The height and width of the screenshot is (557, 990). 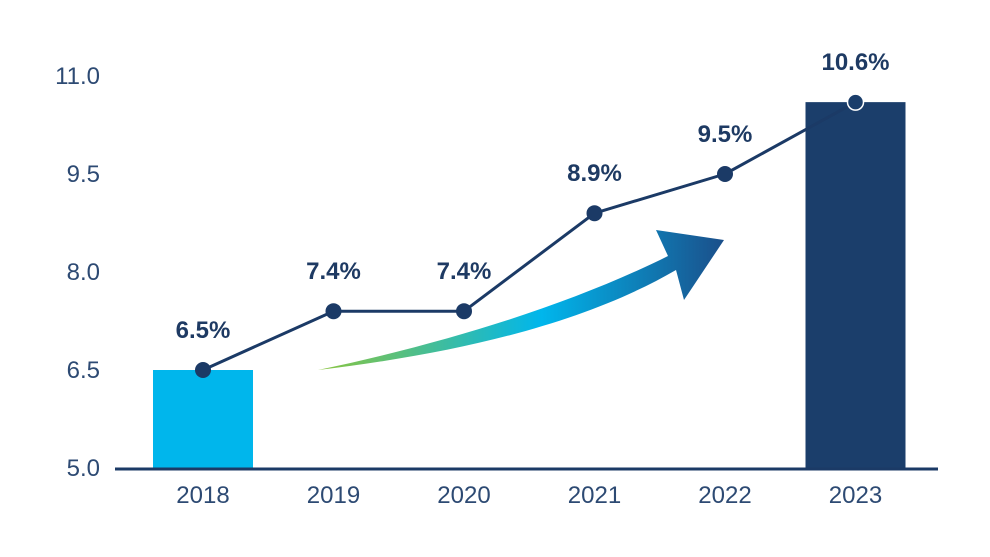 What do you see at coordinates (333, 495) in the screenshot?
I see `x-tick-label: 2019` at bounding box center [333, 495].